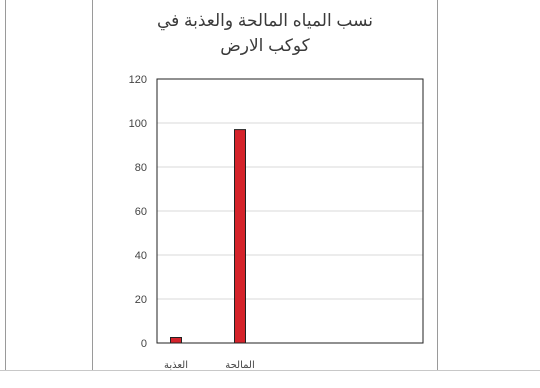  What do you see at coordinates (265, 33) in the screenshot?
I see `chart-title: نسب المياه المالحة والعذبة في كوكب الارض` at bounding box center [265, 33].